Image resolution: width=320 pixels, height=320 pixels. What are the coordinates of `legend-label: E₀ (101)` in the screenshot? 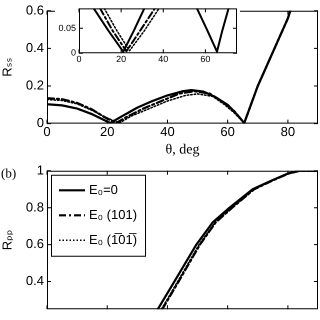 It's located at (113, 214).